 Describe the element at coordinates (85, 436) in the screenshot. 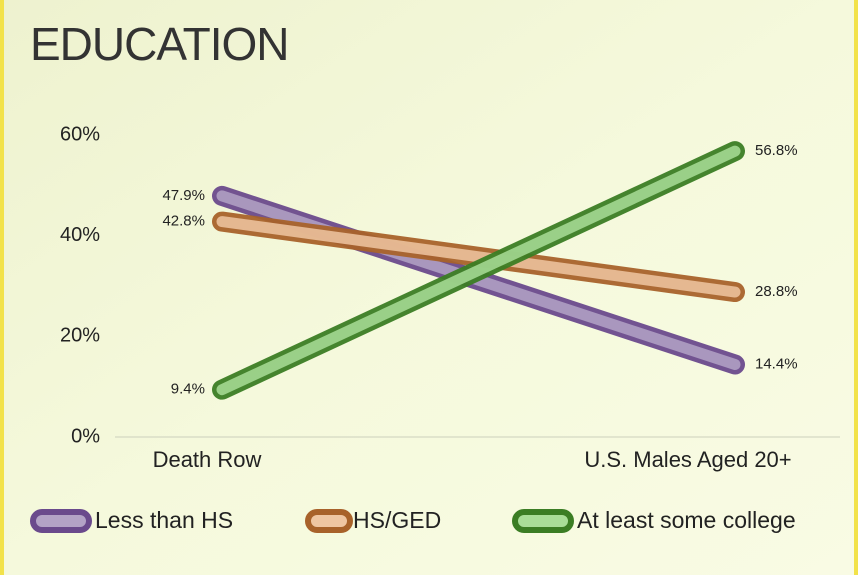

I see `y-tick-label: 0%` at that location.